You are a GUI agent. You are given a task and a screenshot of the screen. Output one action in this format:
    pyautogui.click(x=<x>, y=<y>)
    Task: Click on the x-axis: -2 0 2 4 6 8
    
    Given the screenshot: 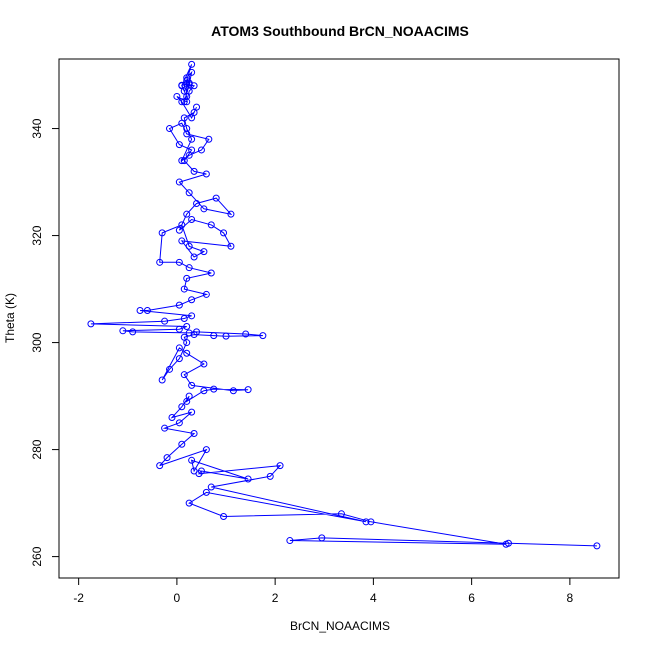 What is the action you would take?
    pyautogui.click(x=323, y=591)
    